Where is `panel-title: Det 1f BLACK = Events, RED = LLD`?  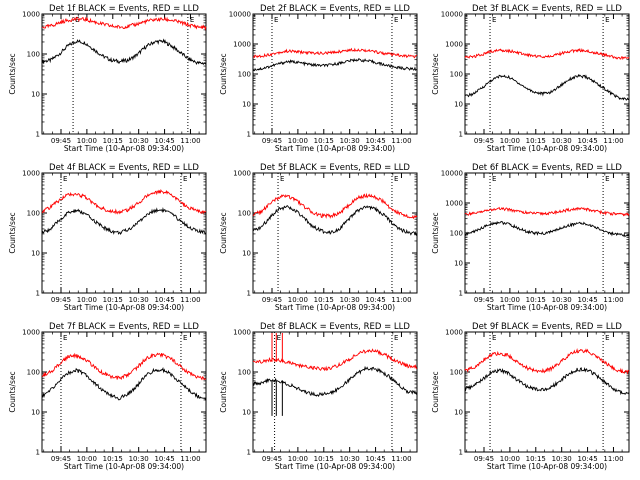
panel-title: Det 1f BLACK = Events, RED = LLD is located at coordinates (124, 9).